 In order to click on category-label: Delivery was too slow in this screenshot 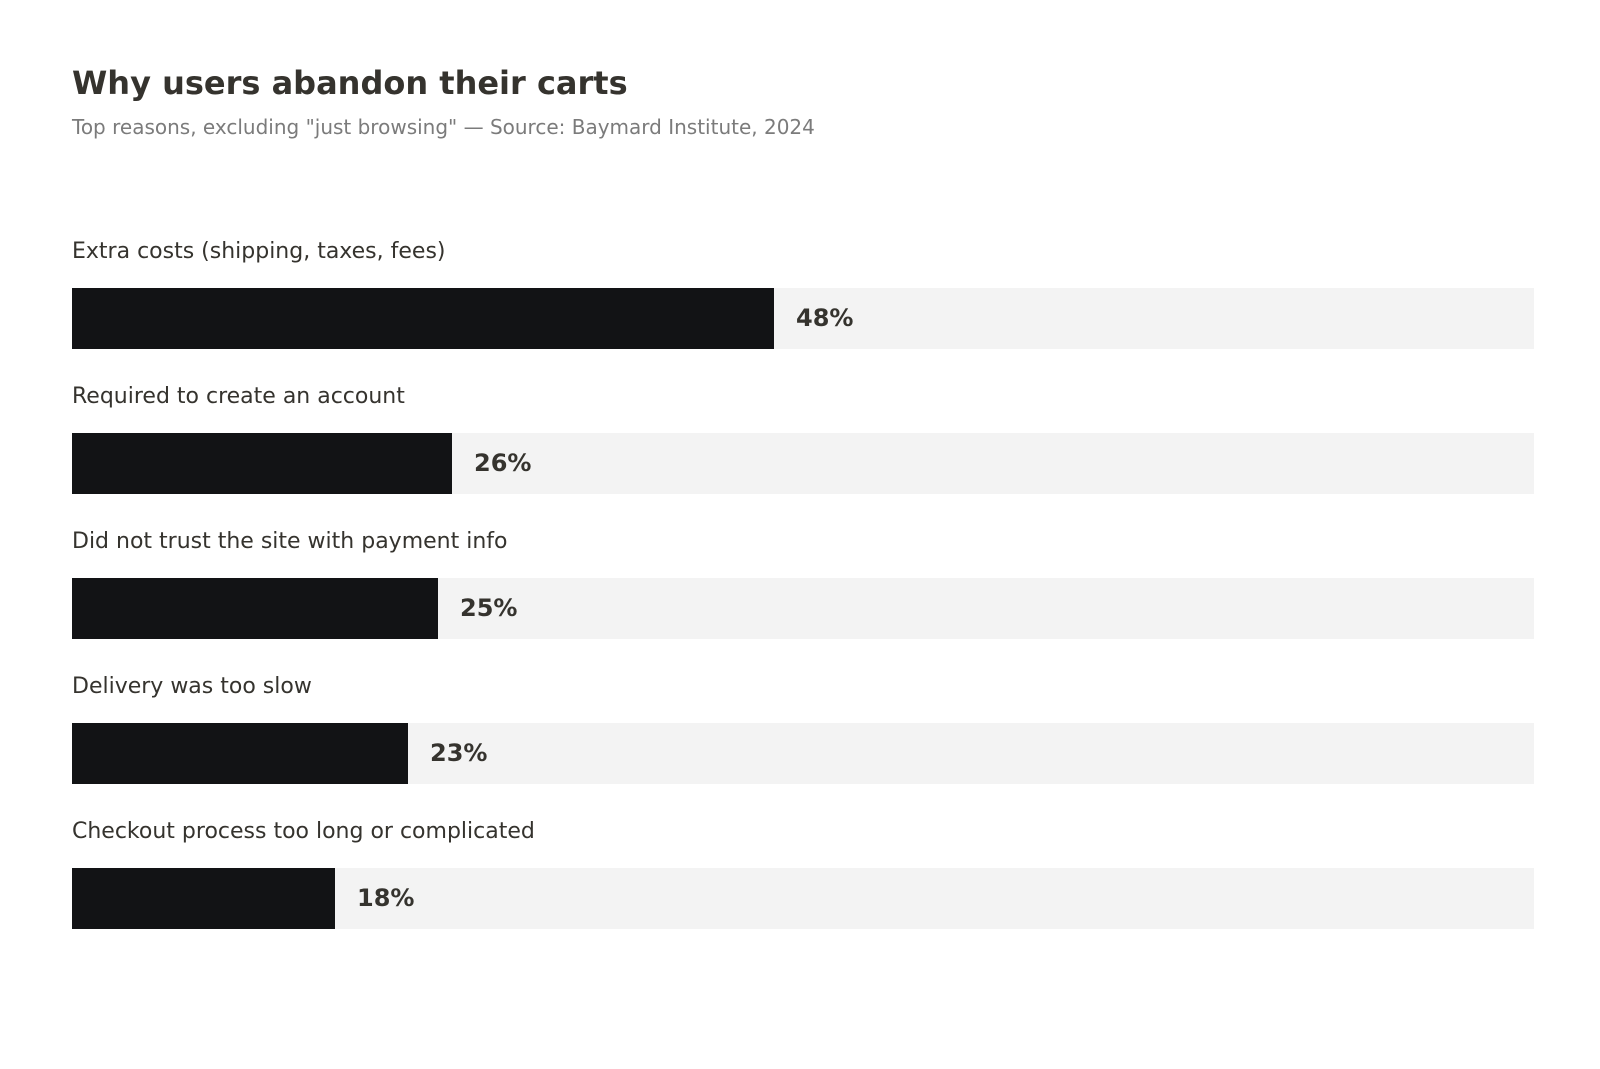, I will do `click(192, 686)`.